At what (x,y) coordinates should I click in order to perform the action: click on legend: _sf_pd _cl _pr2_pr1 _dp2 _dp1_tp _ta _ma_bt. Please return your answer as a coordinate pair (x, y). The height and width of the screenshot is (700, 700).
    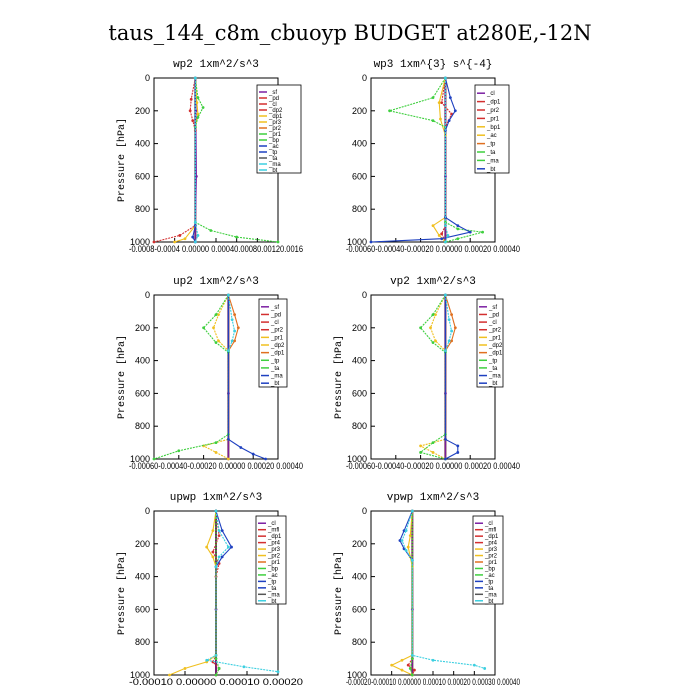
    Looking at the image, I should click on (490, 343).